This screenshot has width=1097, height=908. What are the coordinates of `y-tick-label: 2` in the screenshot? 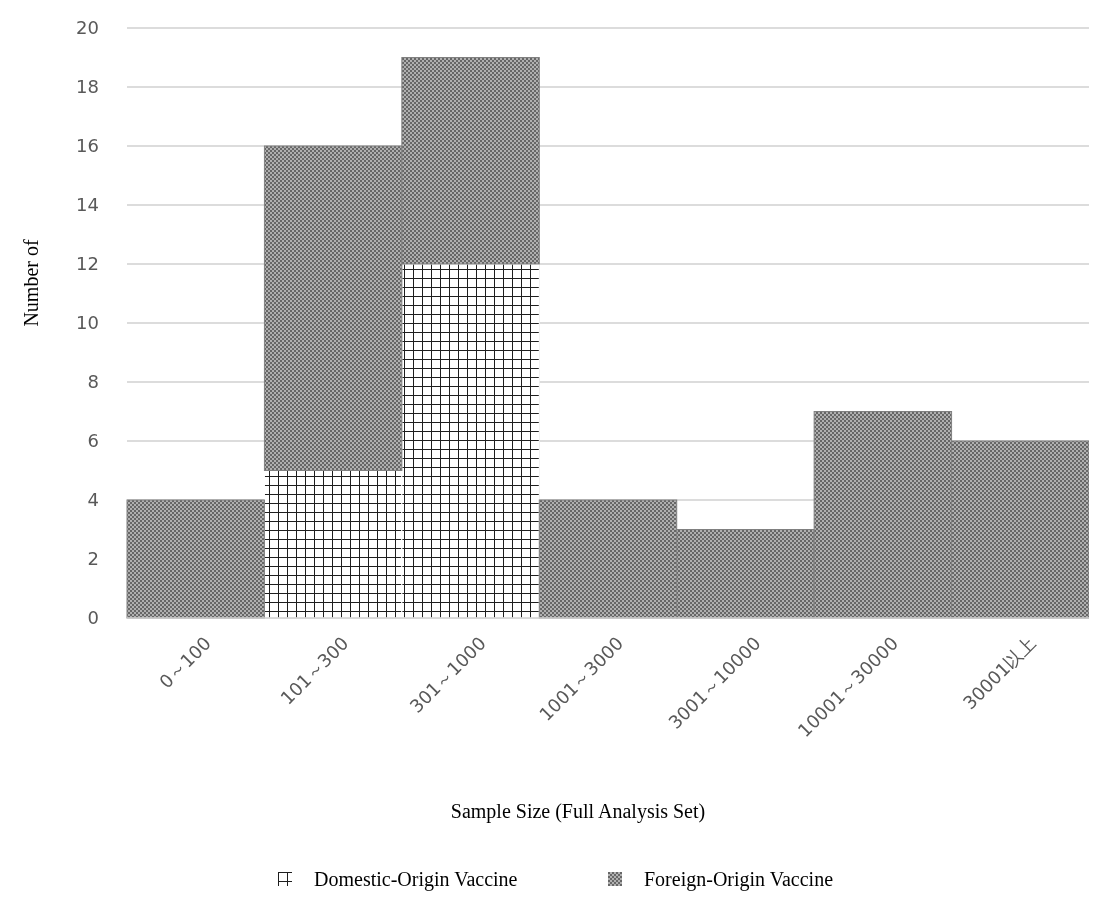 It's located at (93, 559).